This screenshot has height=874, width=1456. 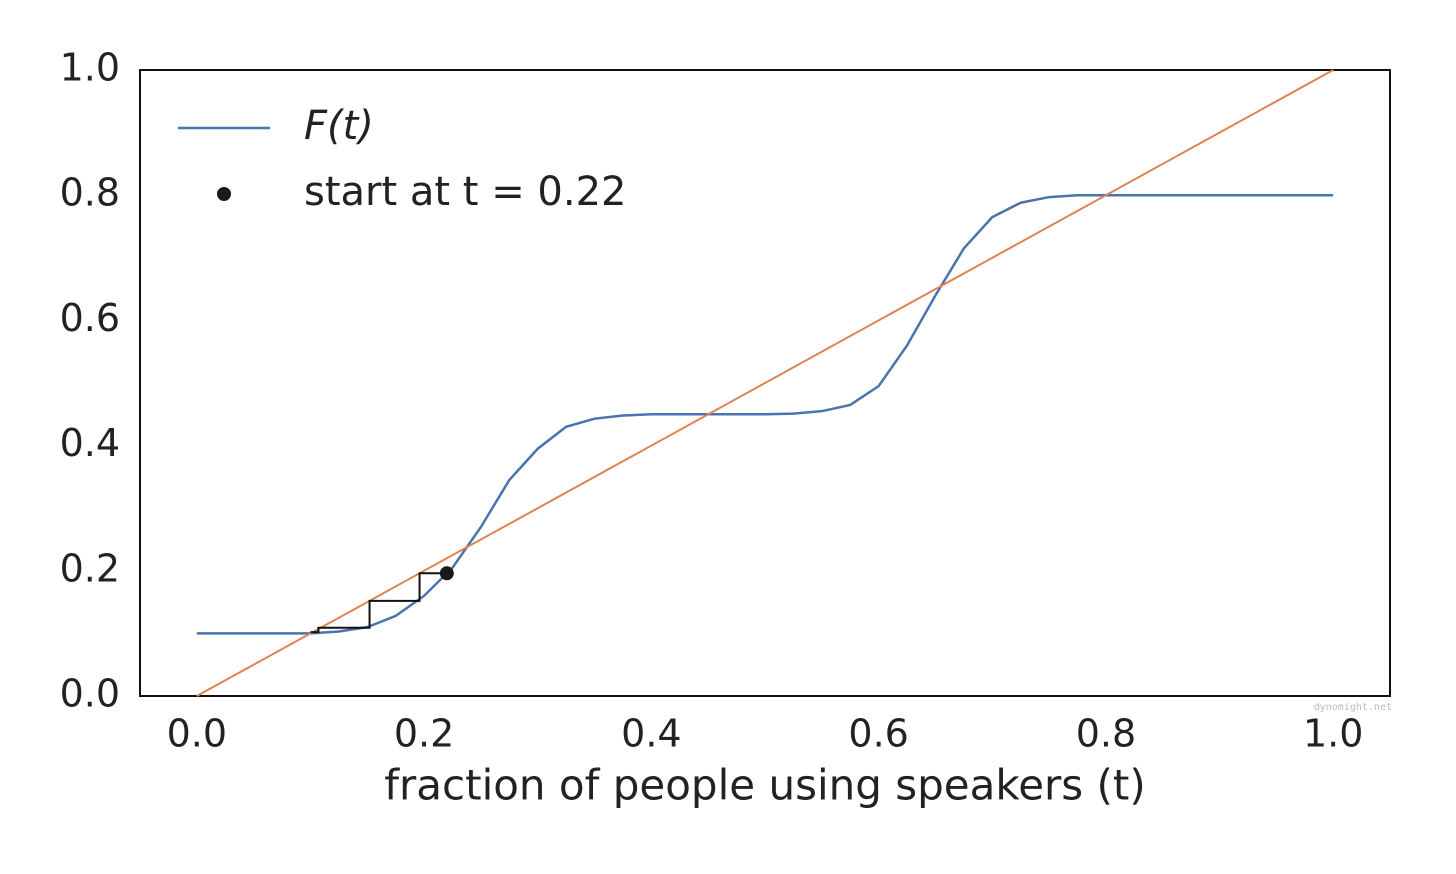 I want to click on legend-label: start at t = 0.22, so click(x=465, y=192).